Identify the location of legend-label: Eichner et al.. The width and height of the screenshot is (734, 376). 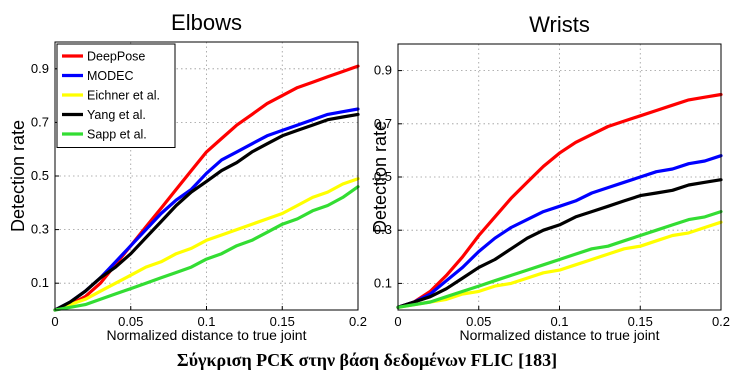
(123, 96).